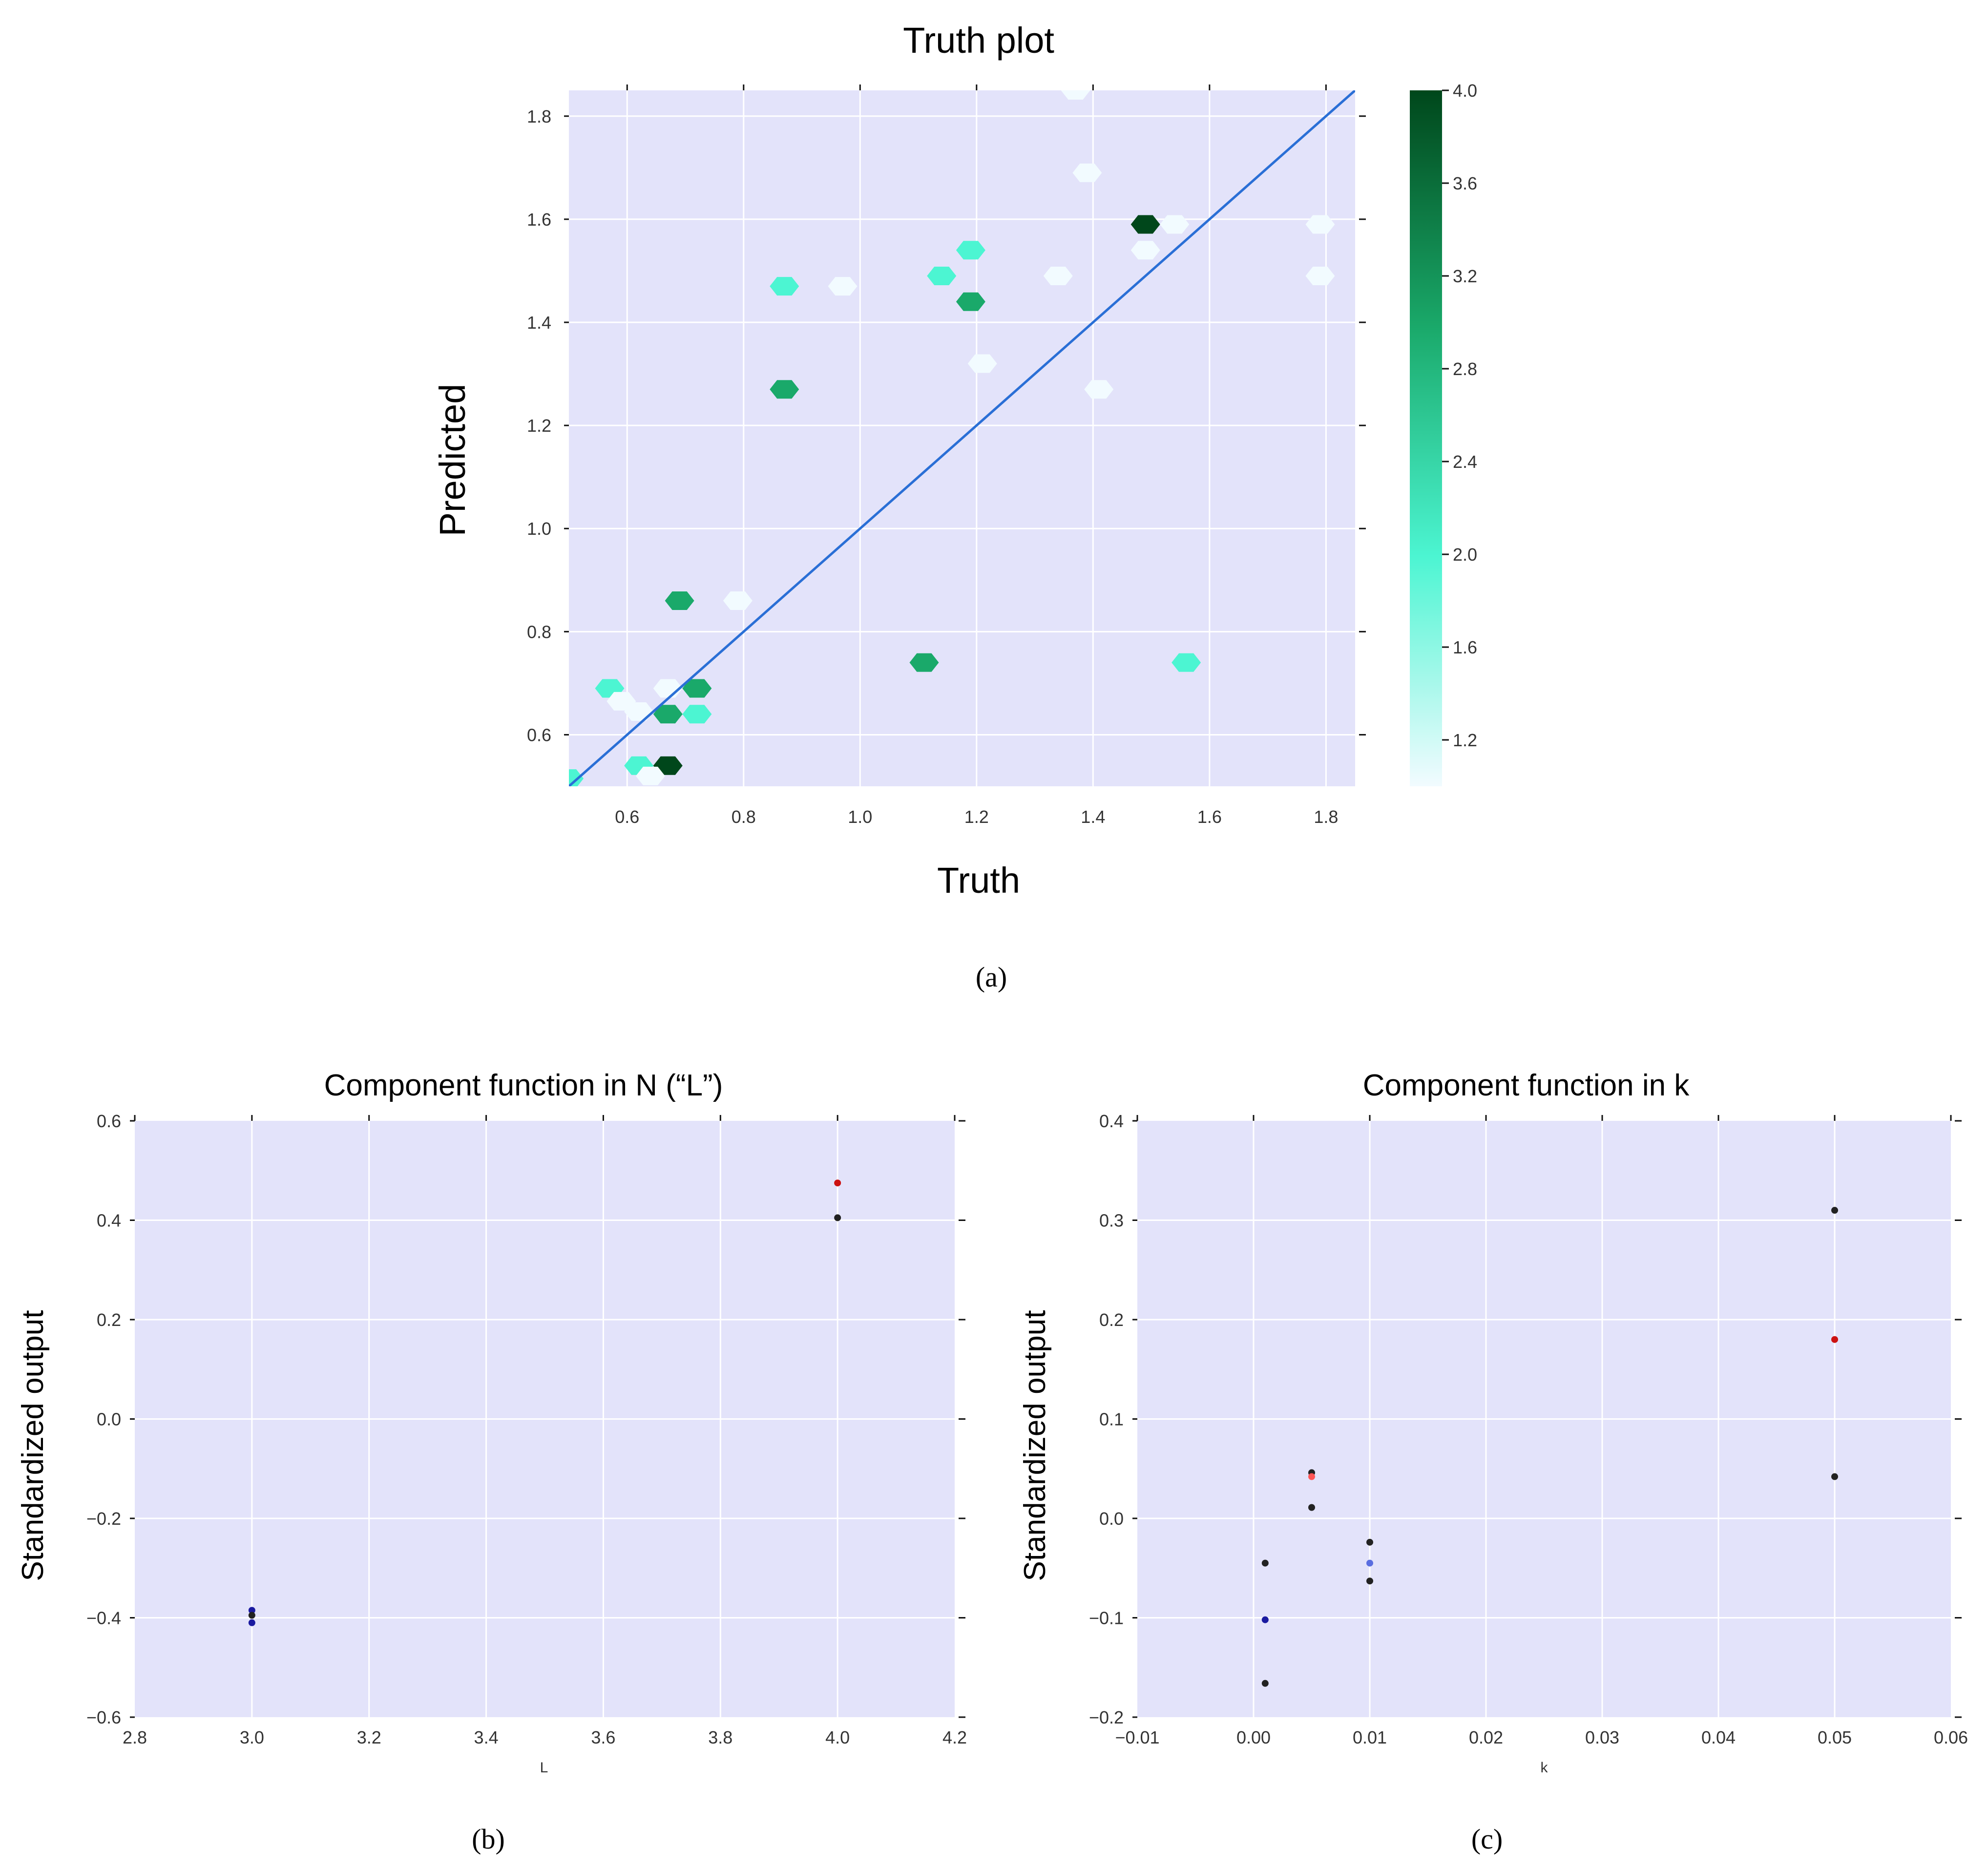 This screenshot has height=1871, width=1988. I want to click on a-xtick-label: 0.6, so click(627, 817).